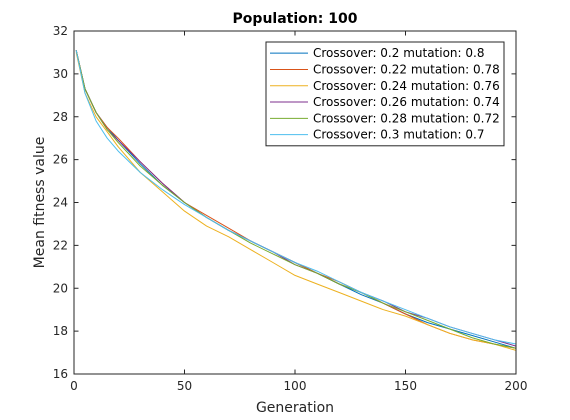  Describe the element at coordinates (295, 19) in the screenshot. I see `chart-title: Population: 100` at that location.